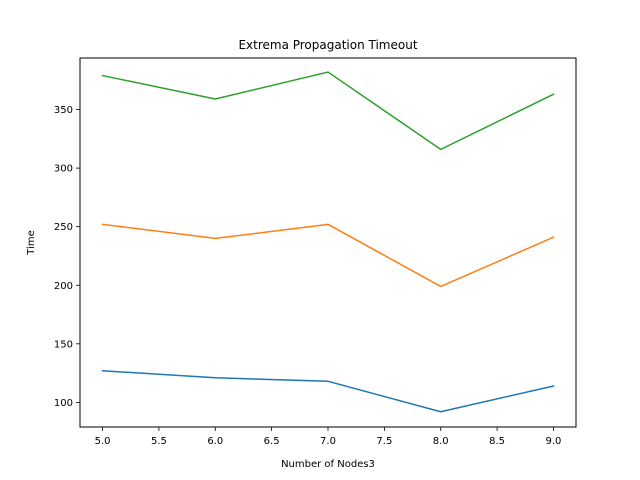 The width and height of the screenshot is (640, 480). Describe the element at coordinates (327, 45) in the screenshot. I see `chart-title: Extrema Propagation Timeout` at that location.